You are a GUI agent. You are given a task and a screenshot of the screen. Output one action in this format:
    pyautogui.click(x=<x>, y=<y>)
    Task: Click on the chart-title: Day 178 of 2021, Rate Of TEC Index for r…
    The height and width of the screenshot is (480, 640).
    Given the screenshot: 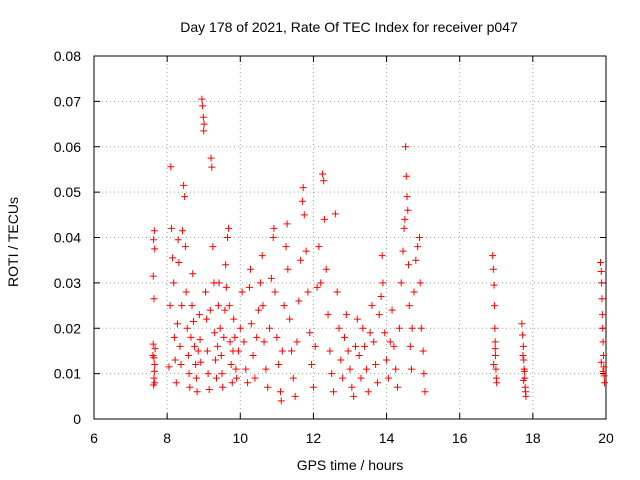 What is the action you would take?
    pyautogui.click(x=349, y=27)
    